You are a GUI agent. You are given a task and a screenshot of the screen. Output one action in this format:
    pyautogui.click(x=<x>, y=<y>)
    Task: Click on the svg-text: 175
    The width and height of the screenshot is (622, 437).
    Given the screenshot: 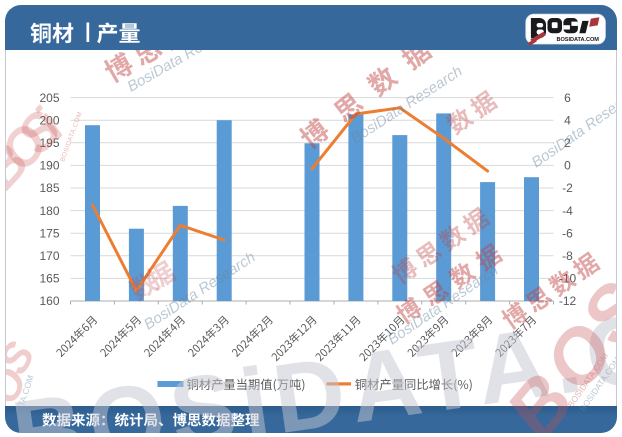 What is the action you would take?
    pyautogui.click(x=49, y=233)
    